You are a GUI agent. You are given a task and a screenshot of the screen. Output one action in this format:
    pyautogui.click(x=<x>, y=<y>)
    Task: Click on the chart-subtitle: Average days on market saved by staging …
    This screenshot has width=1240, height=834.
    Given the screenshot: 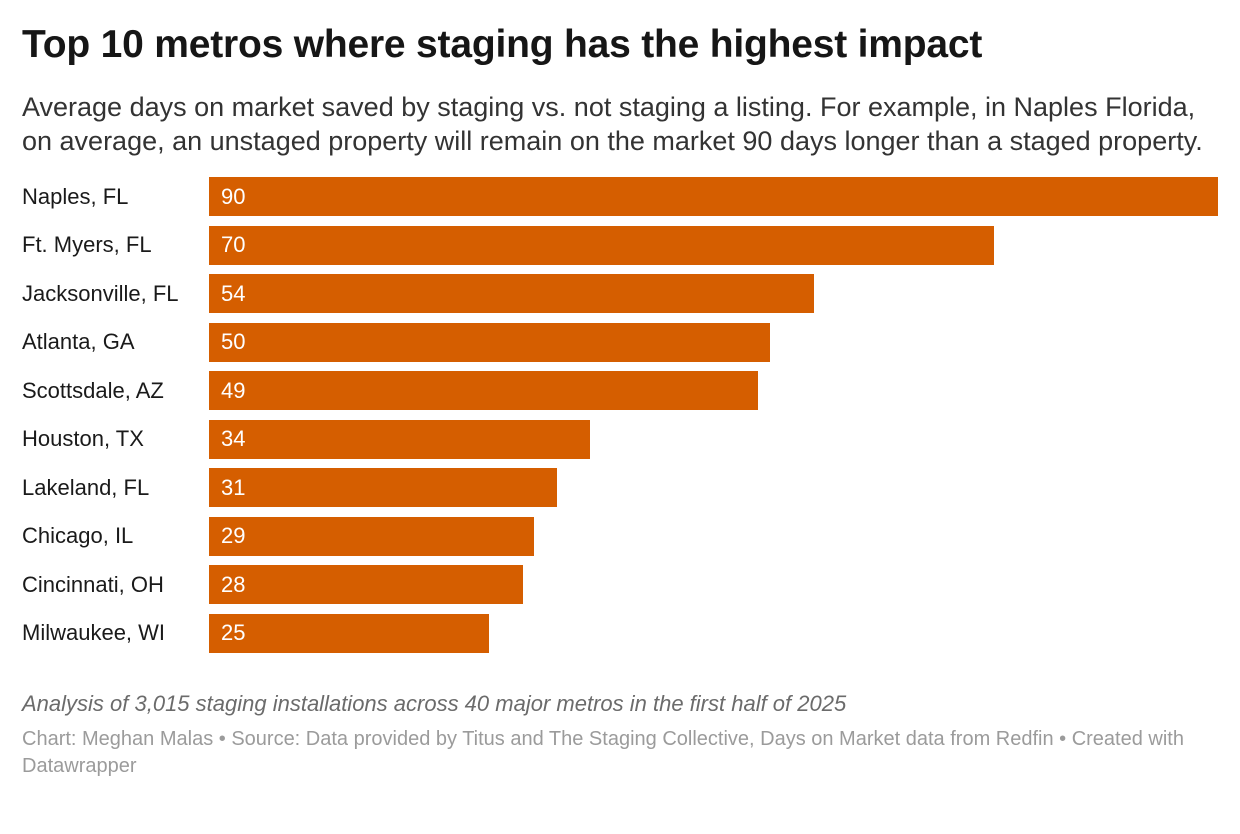 What is the action you would take?
    pyautogui.click(x=612, y=124)
    